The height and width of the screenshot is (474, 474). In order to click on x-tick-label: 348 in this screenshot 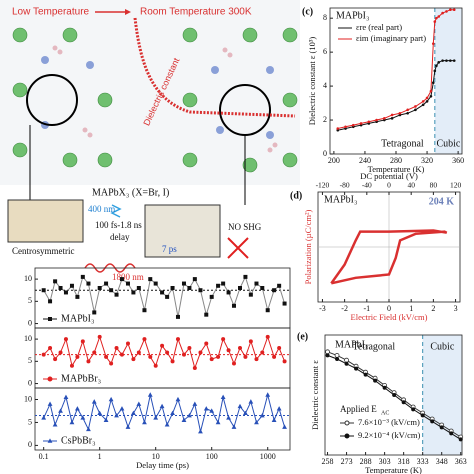, I will do `click(442, 461)`.